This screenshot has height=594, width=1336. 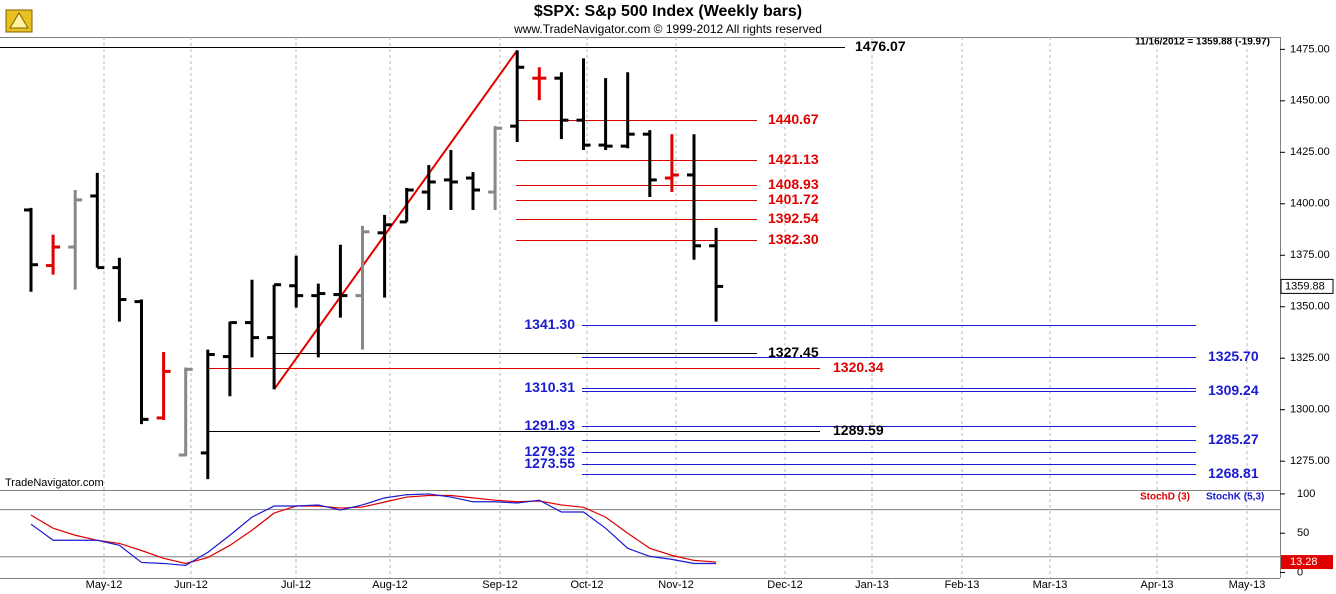 I want to click on x-tick-label: Apr-13, so click(x=1156, y=585).